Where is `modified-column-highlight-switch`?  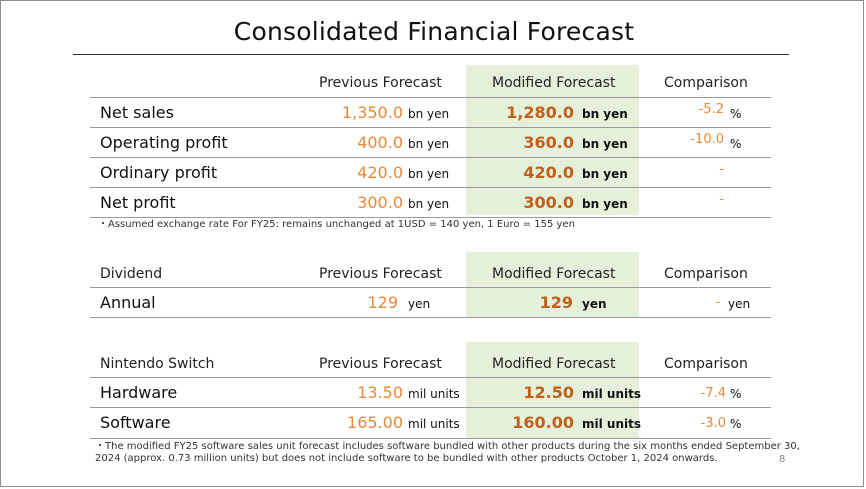
modified-column-highlight-switch is located at coordinates (552, 390).